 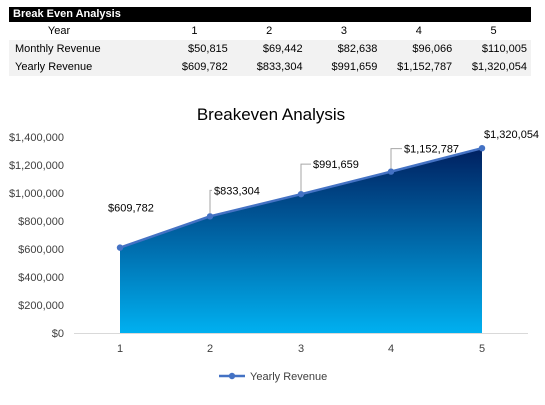 What do you see at coordinates (120, 349) in the screenshot?
I see `x-tick-label: 1` at bounding box center [120, 349].